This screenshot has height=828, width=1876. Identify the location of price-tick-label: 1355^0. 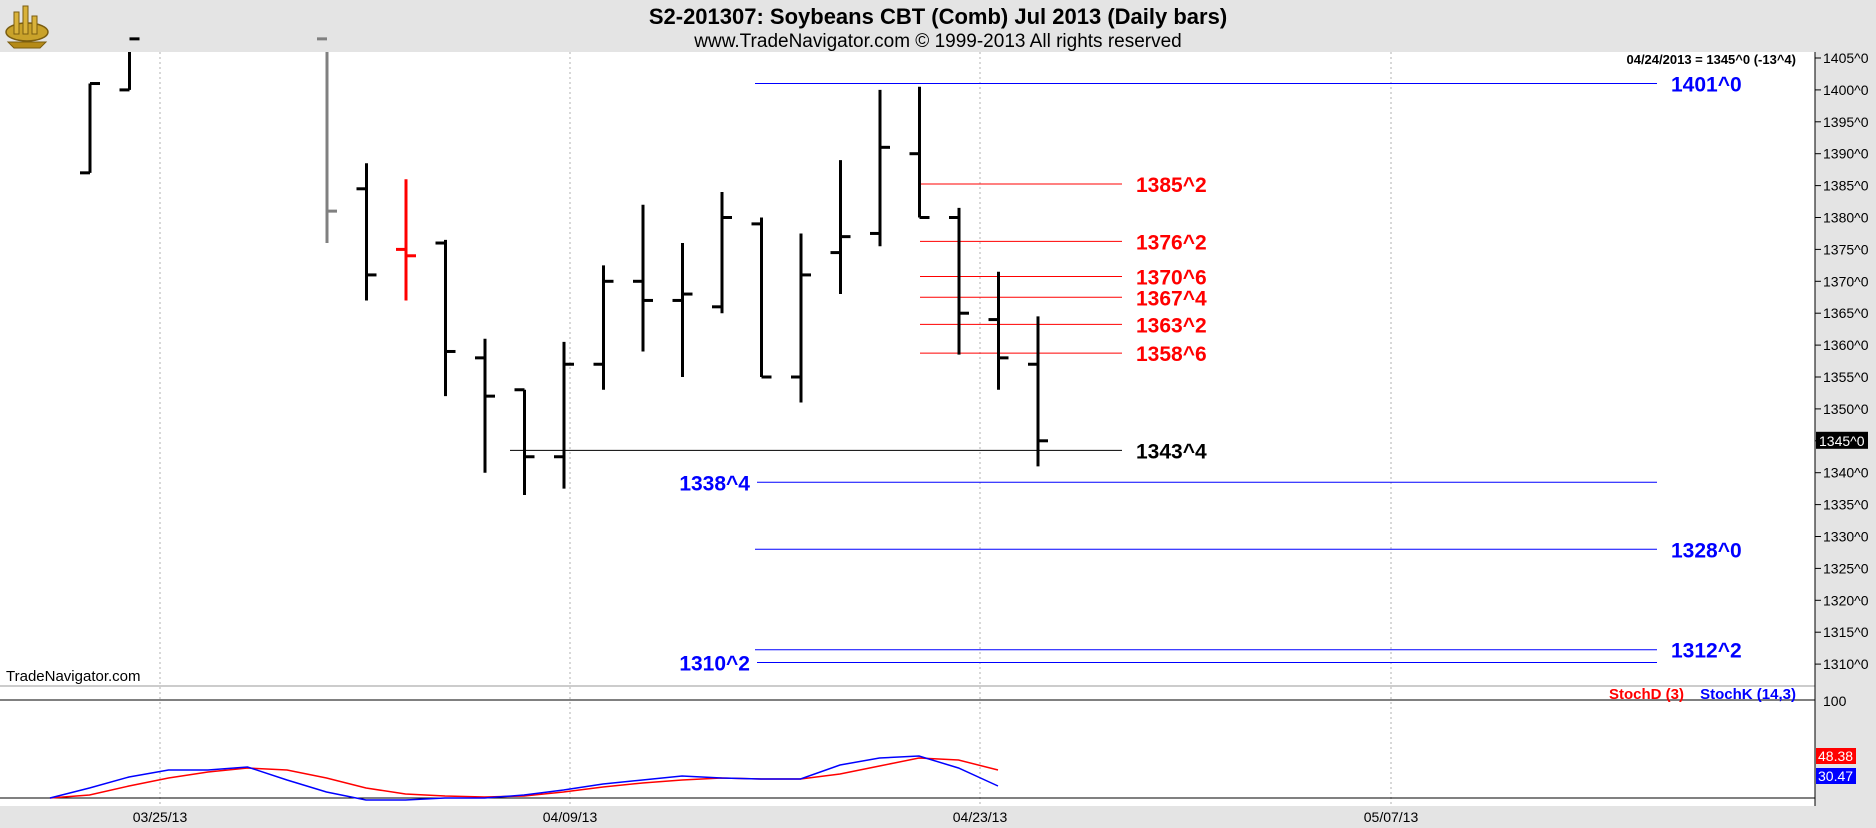
(1846, 377).